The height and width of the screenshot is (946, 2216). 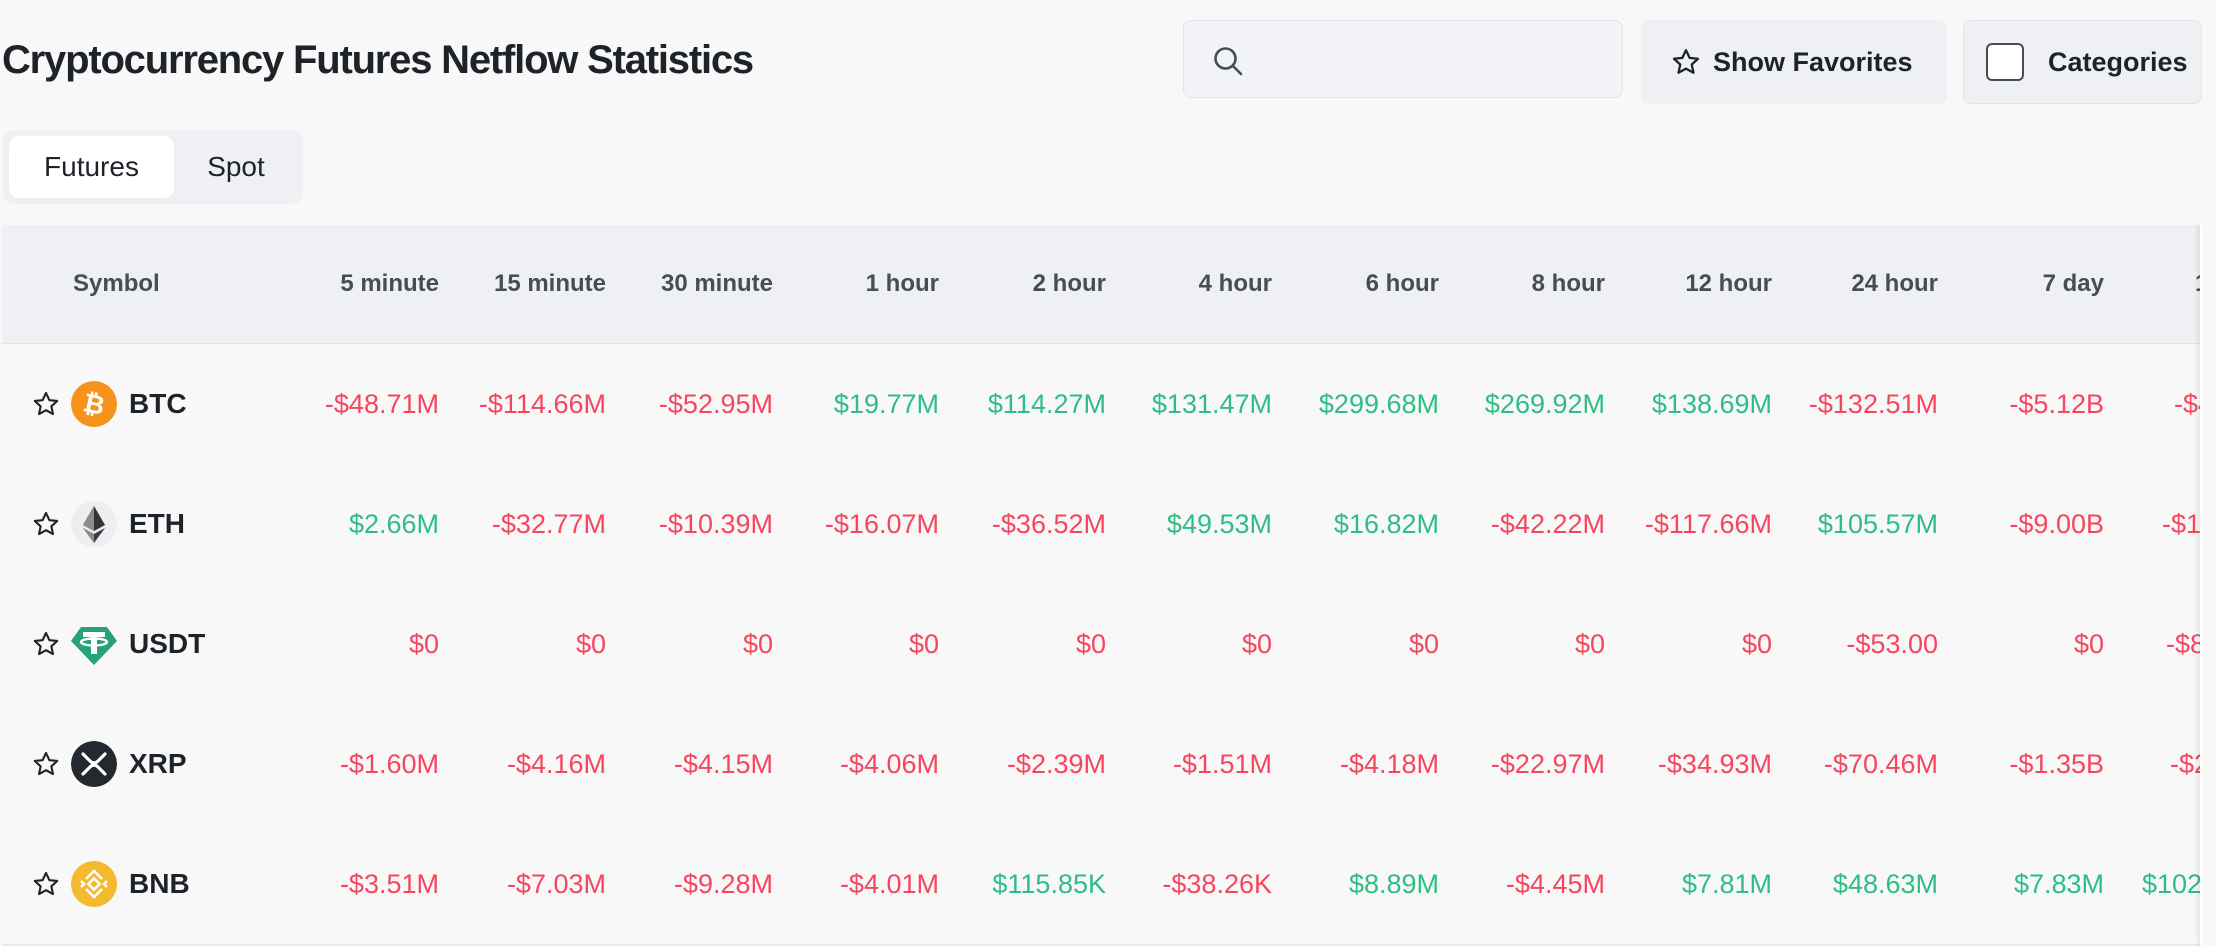 I want to click on netflow-1h: $0, so click(x=923, y=644).